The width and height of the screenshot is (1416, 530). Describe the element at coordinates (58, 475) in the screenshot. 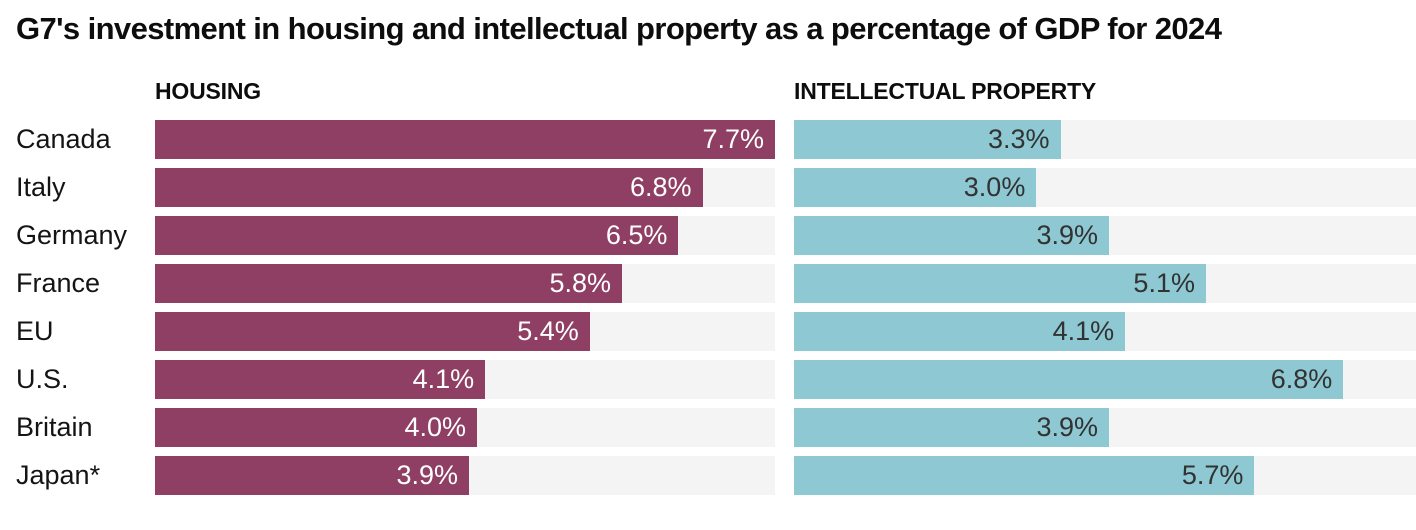

I see `country-label: Japan*` at that location.